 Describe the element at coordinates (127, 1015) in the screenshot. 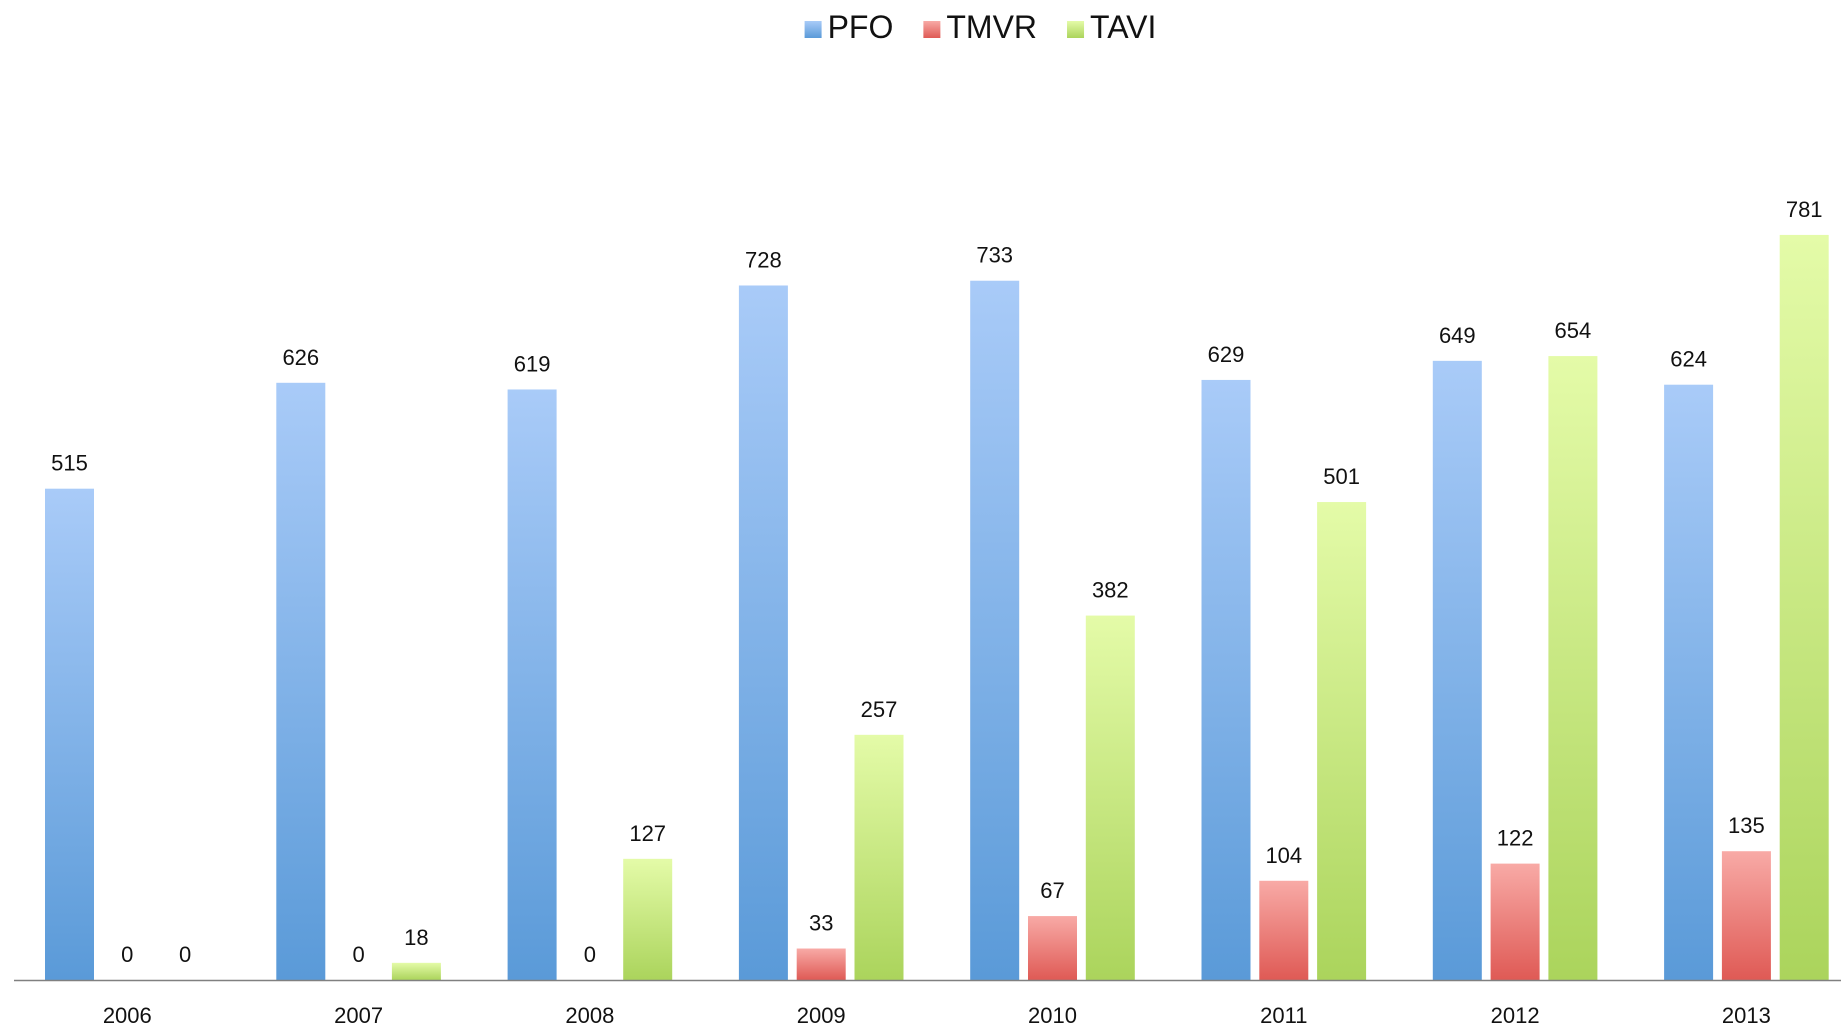

I see `x-tick-label-2006: 2006` at that location.